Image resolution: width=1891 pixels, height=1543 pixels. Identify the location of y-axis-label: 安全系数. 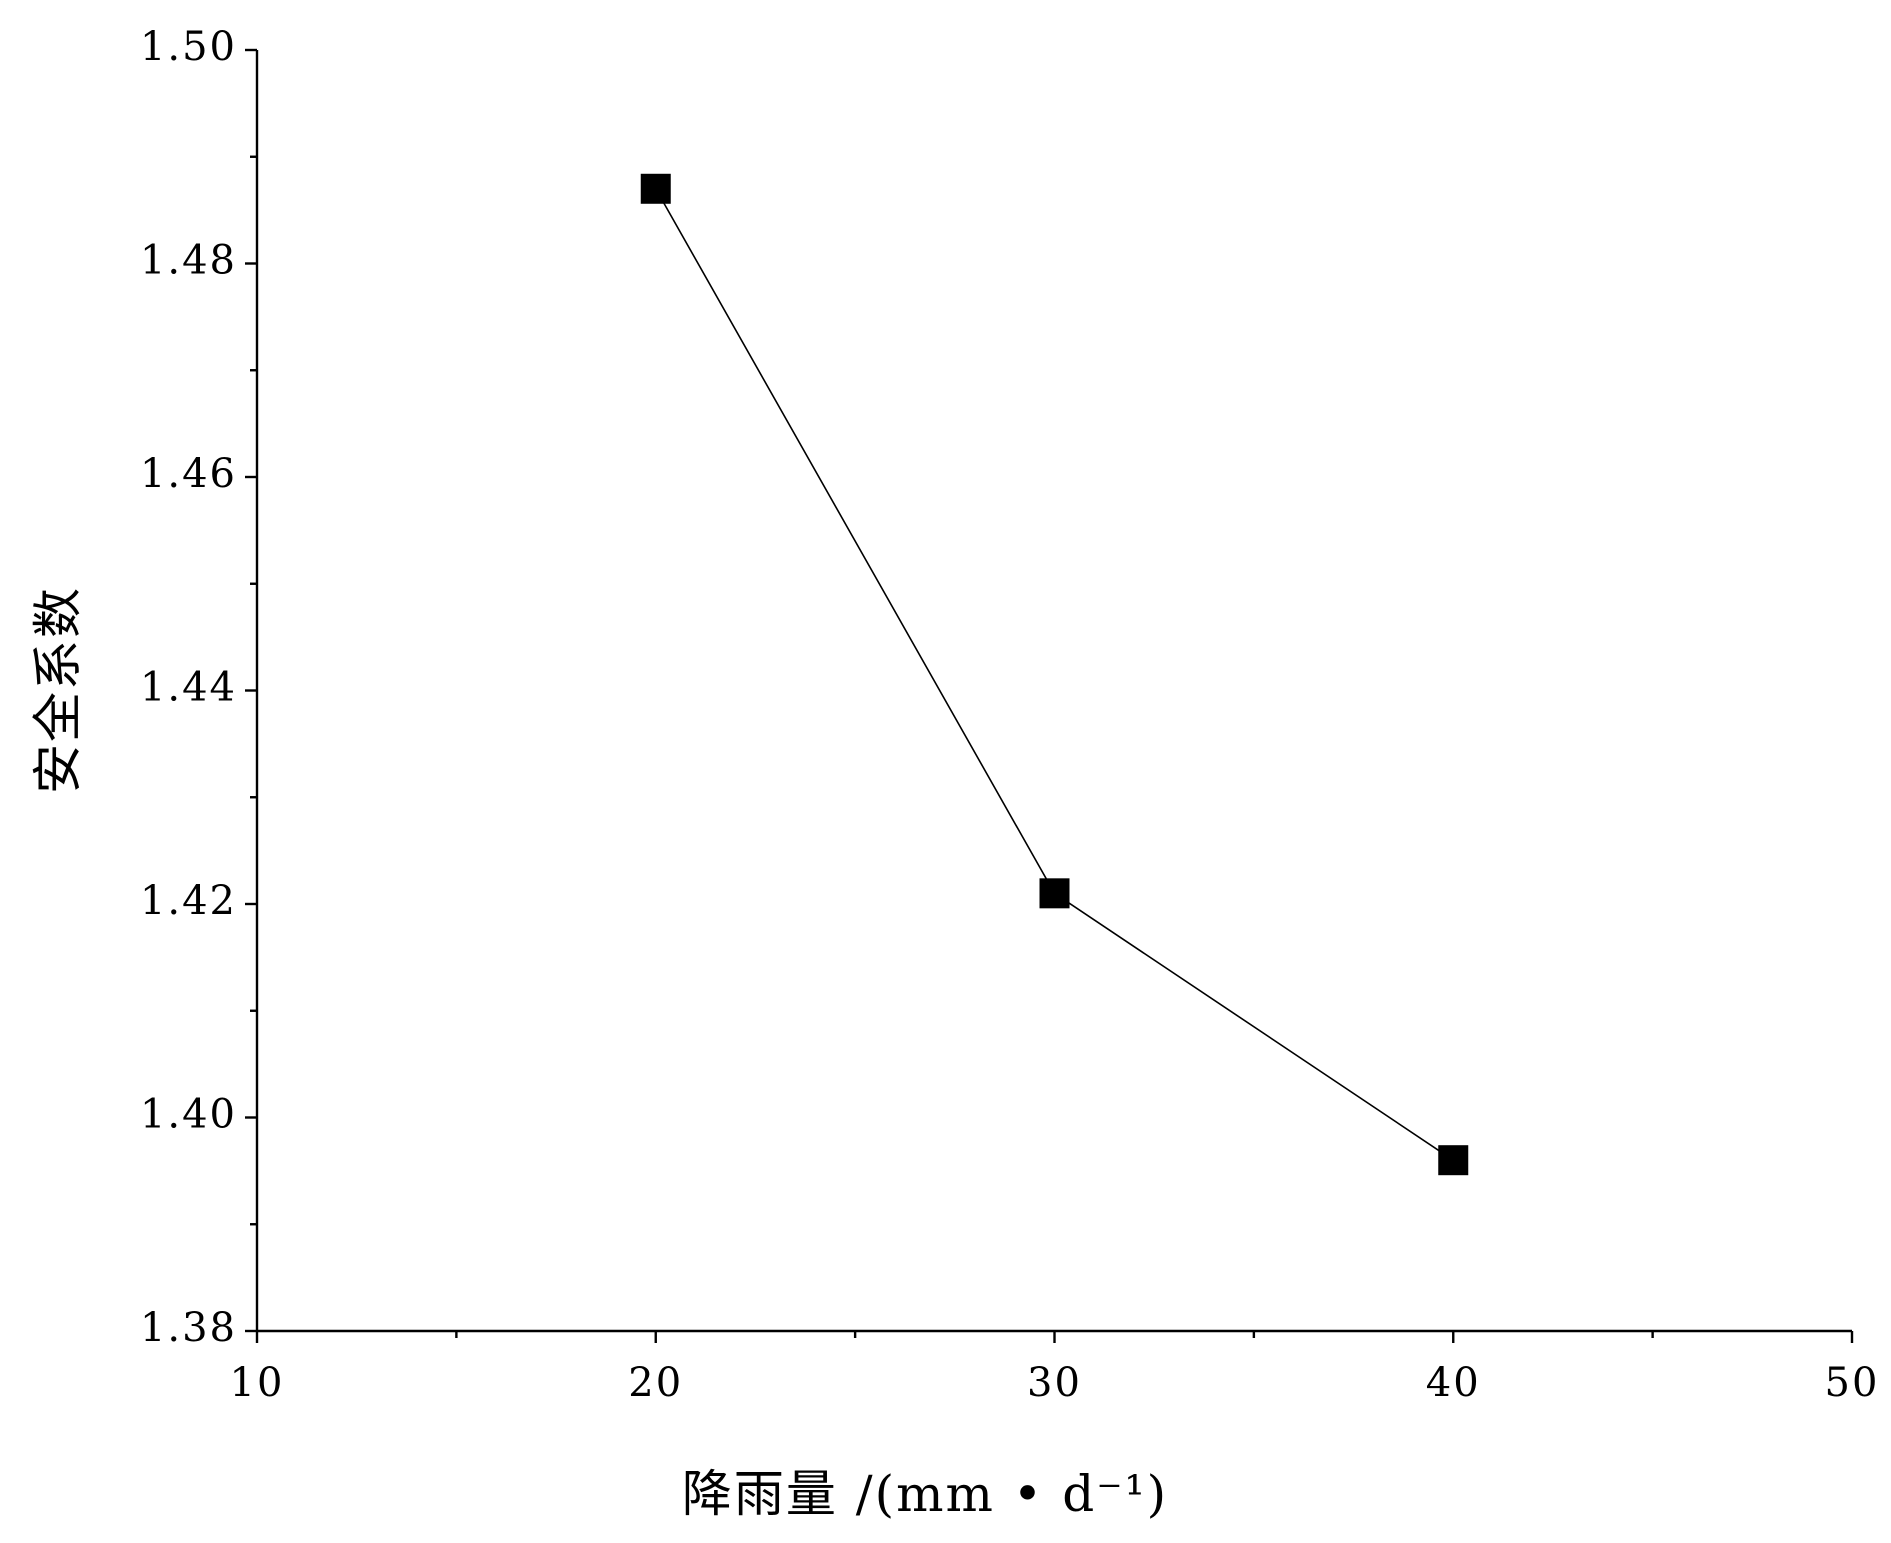
(58, 690).